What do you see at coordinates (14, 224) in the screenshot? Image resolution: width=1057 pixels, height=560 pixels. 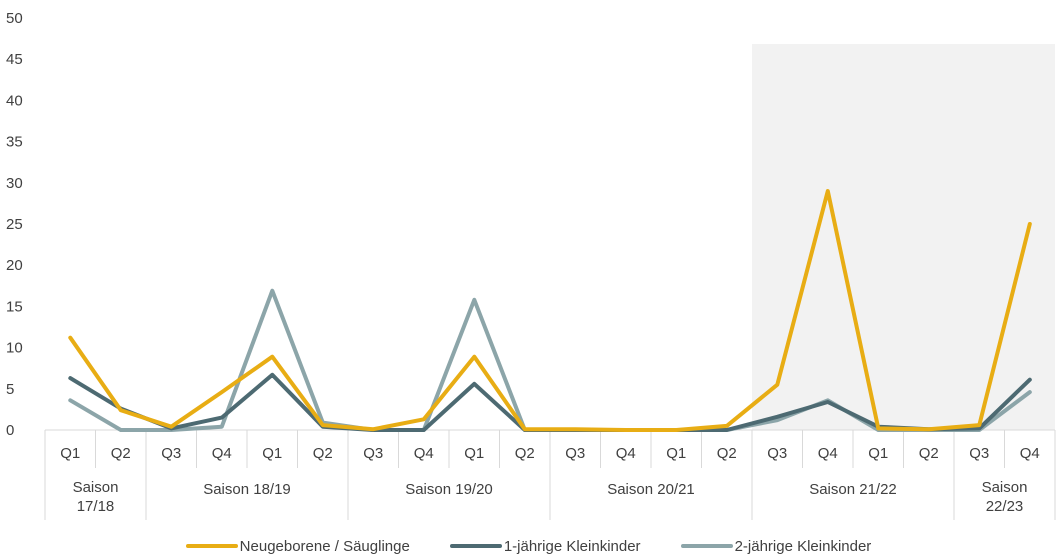 I see `y-tick-label: 25` at bounding box center [14, 224].